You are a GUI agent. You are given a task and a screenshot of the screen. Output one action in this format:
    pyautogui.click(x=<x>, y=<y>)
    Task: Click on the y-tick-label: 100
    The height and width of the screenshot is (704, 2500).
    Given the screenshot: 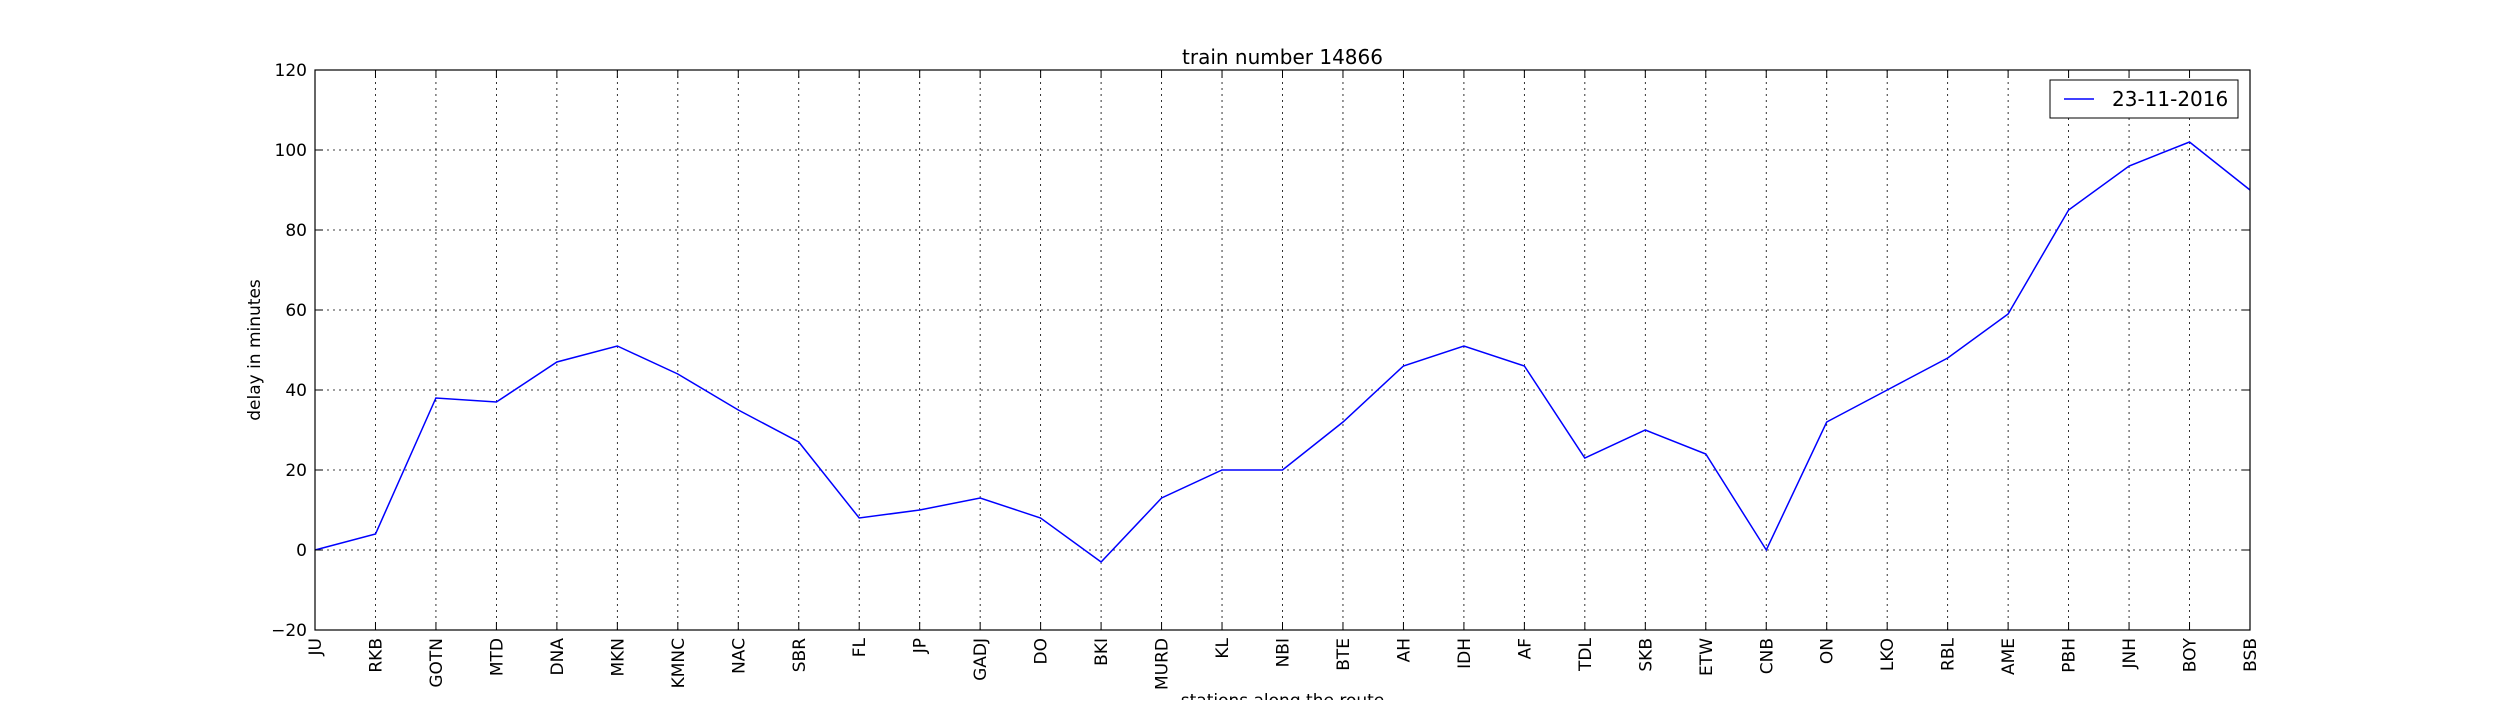 What is the action you would take?
    pyautogui.click(x=291, y=151)
    